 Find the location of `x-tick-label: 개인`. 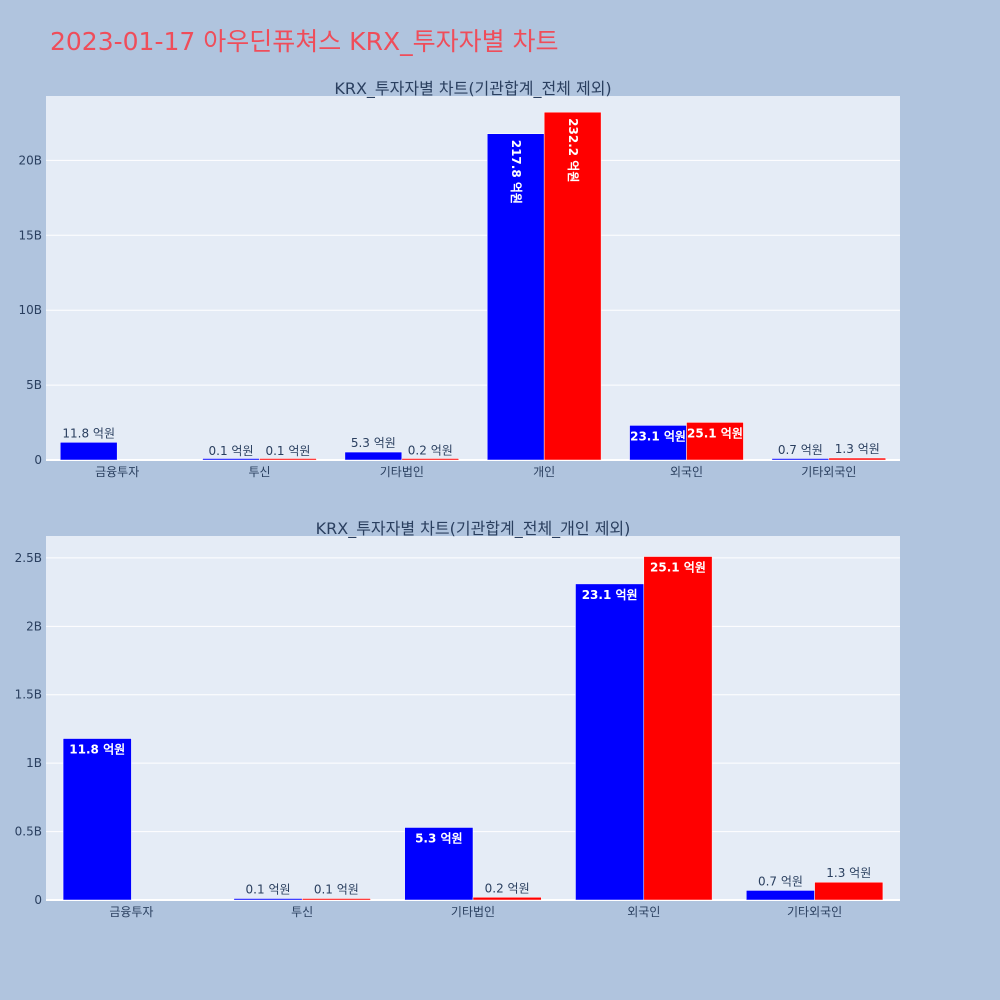

x-tick-label: 개인 is located at coordinates (544, 472).